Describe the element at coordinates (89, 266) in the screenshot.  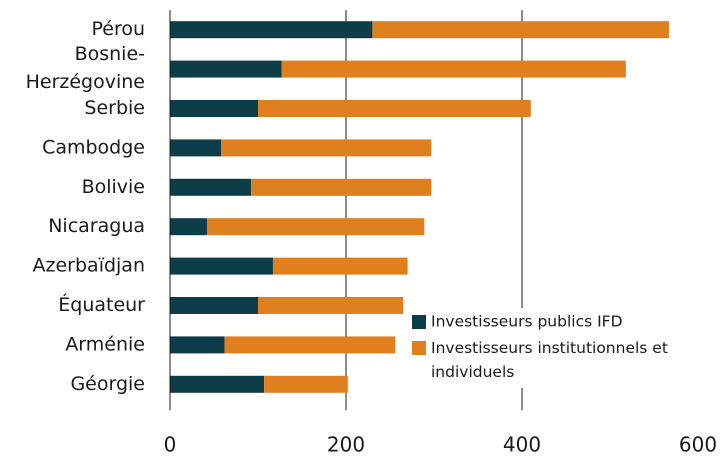
I see `y-tick-label: Azerbaïdjan` at that location.